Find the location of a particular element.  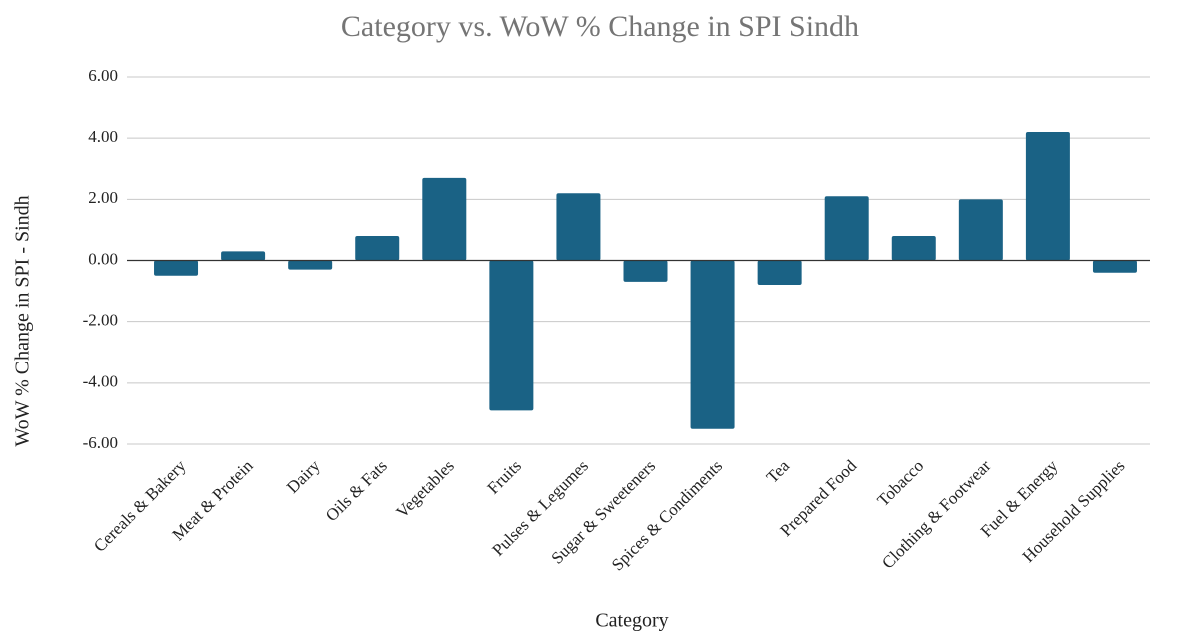

x-tick-label: Dairy is located at coordinates (303, 476).